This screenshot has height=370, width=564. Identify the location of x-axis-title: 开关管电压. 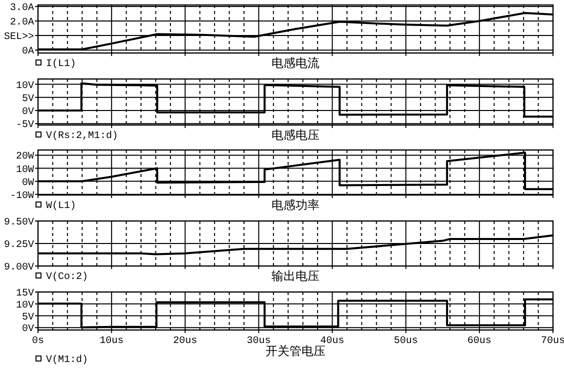
(296, 351).